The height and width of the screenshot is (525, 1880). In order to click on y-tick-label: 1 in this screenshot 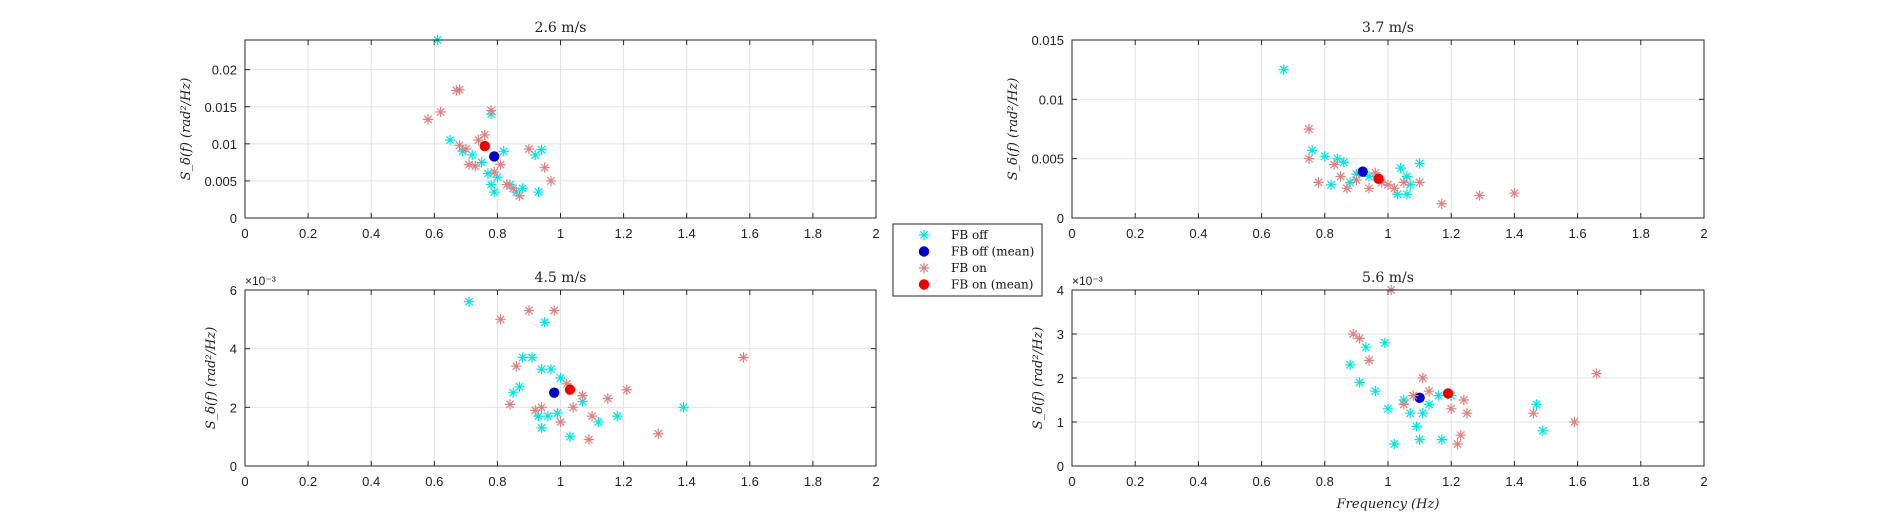, I will do `click(1060, 422)`.